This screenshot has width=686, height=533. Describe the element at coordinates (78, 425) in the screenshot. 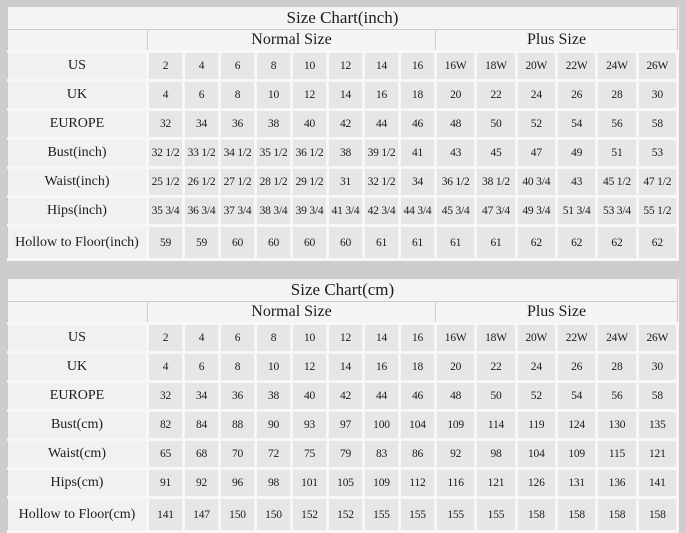

I see `row-label: Bust(cm)` at that location.